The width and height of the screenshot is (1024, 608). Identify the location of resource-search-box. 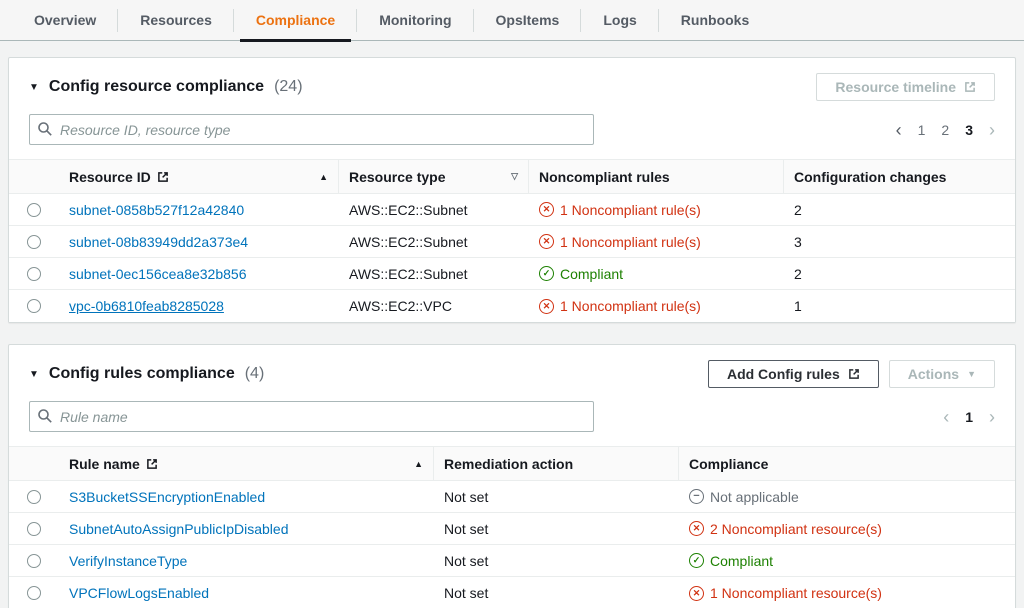
(311, 129).